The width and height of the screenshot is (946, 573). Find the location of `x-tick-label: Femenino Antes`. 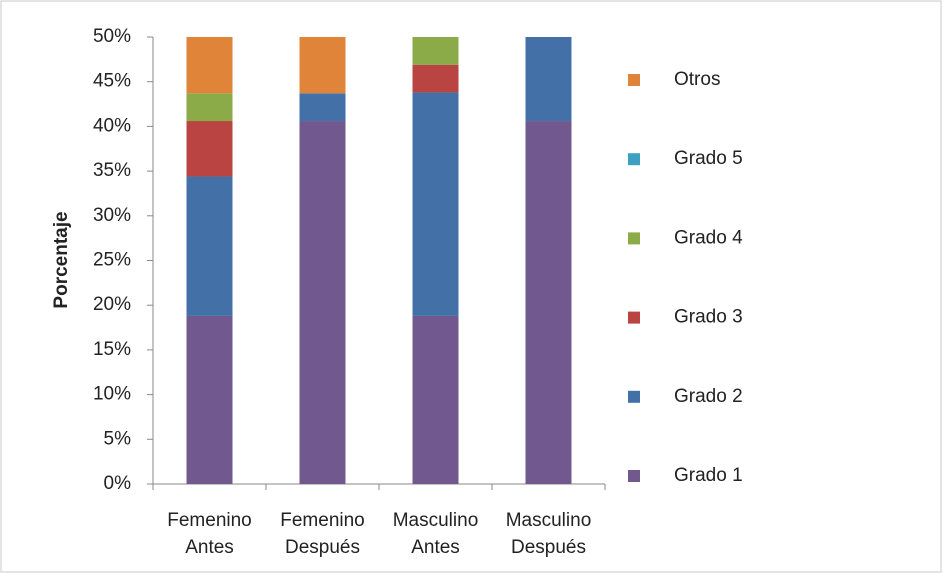

x-tick-label: Femenino Antes is located at coordinates (209, 534).